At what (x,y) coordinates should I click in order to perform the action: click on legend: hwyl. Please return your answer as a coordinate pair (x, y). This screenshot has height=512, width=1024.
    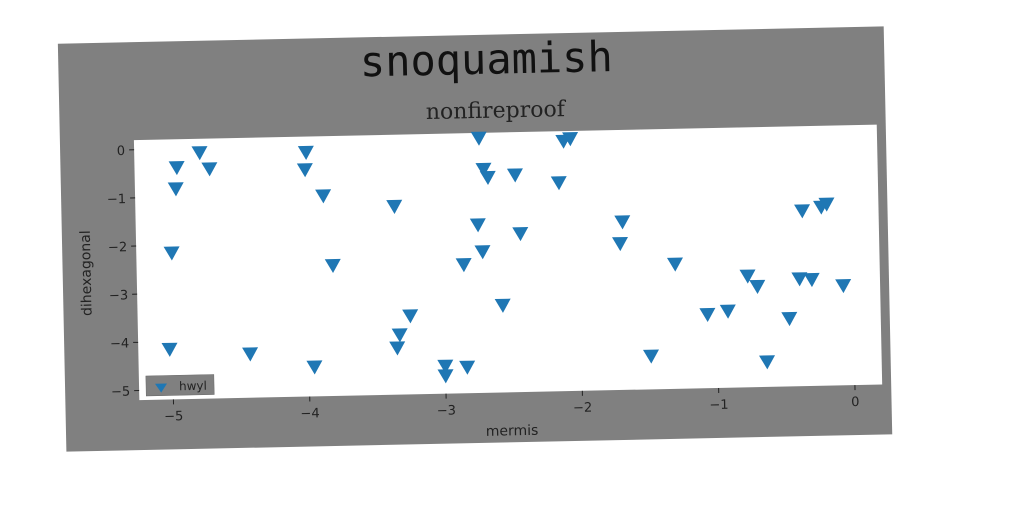
    Looking at the image, I should click on (180, 385).